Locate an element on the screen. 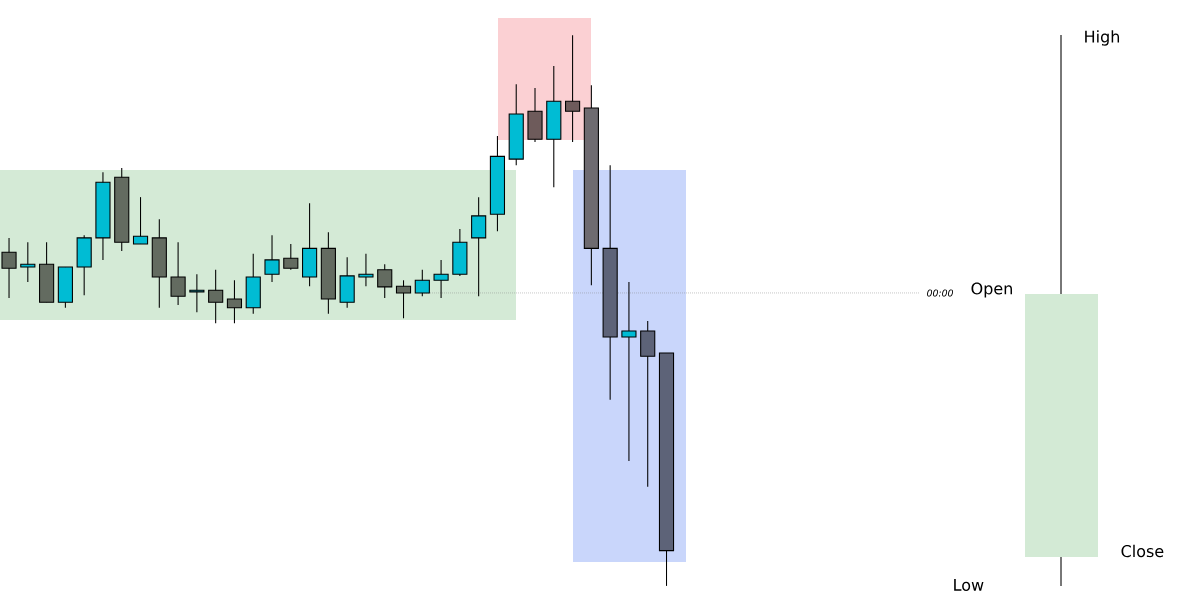  text: Close is located at coordinates (1142, 551).